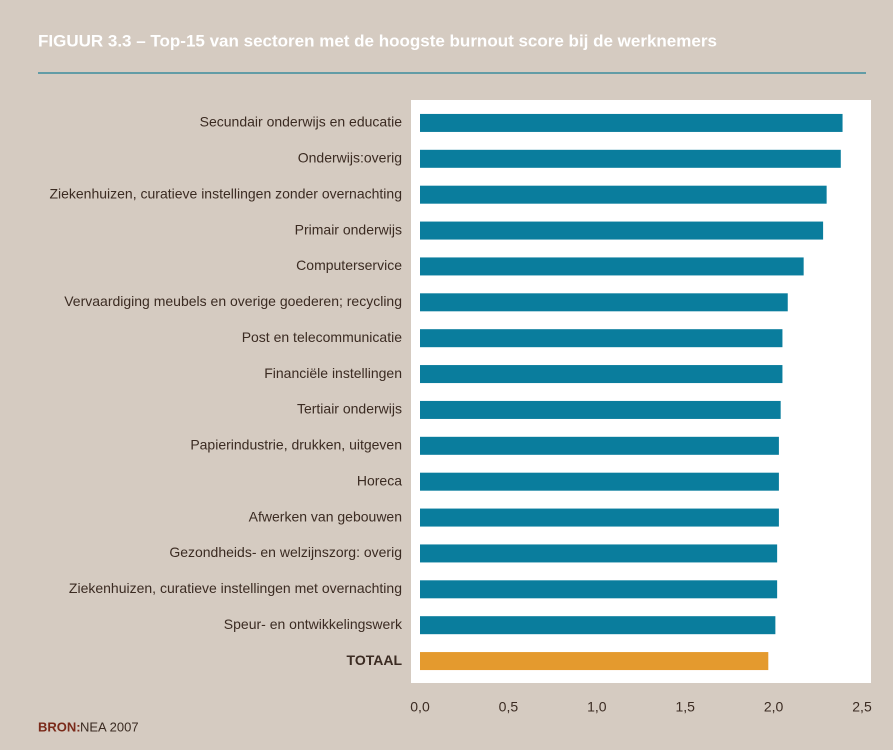  What do you see at coordinates (375, 660) in the screenshot?
I see `category-label: TOTAAL` at bounding box center [375, 660].